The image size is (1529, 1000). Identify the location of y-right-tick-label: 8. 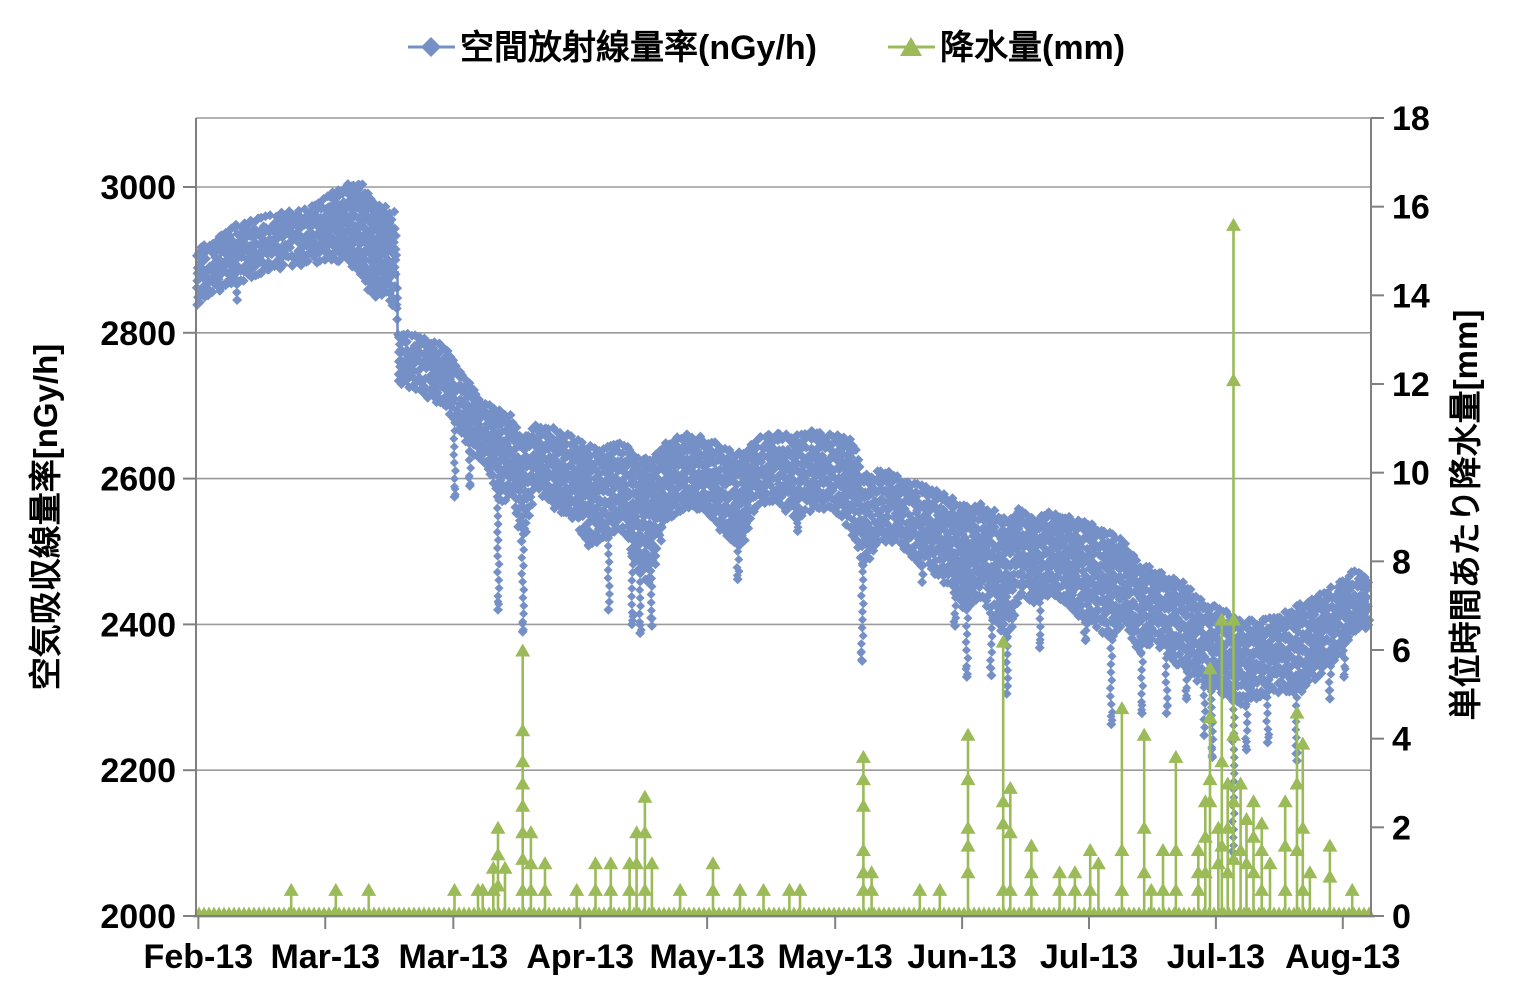
(1401, 562).